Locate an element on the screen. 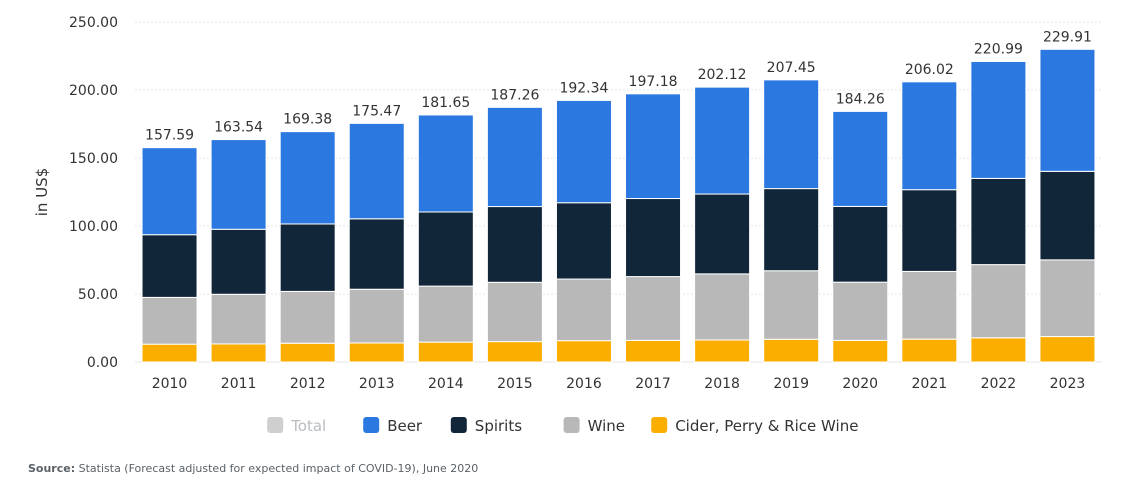  x-tick-label: 2020 is located at coordinates (860, 384).